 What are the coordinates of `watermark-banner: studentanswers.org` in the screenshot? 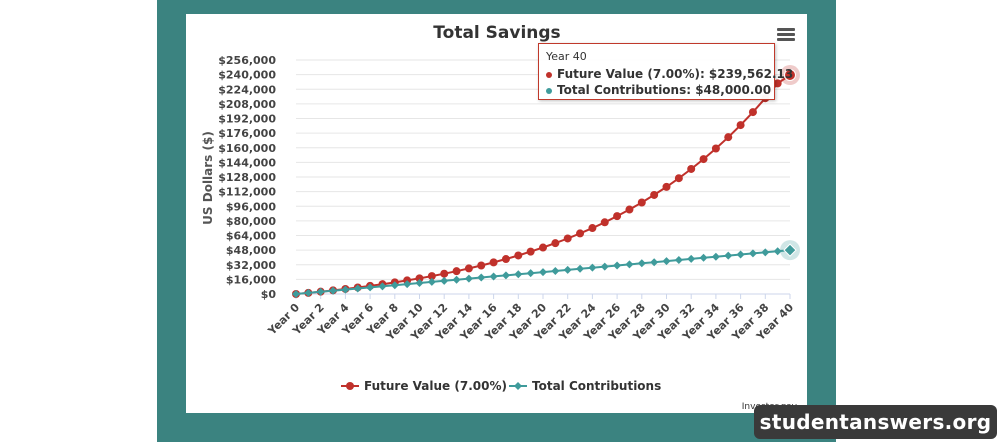 It's located at (875, 422).